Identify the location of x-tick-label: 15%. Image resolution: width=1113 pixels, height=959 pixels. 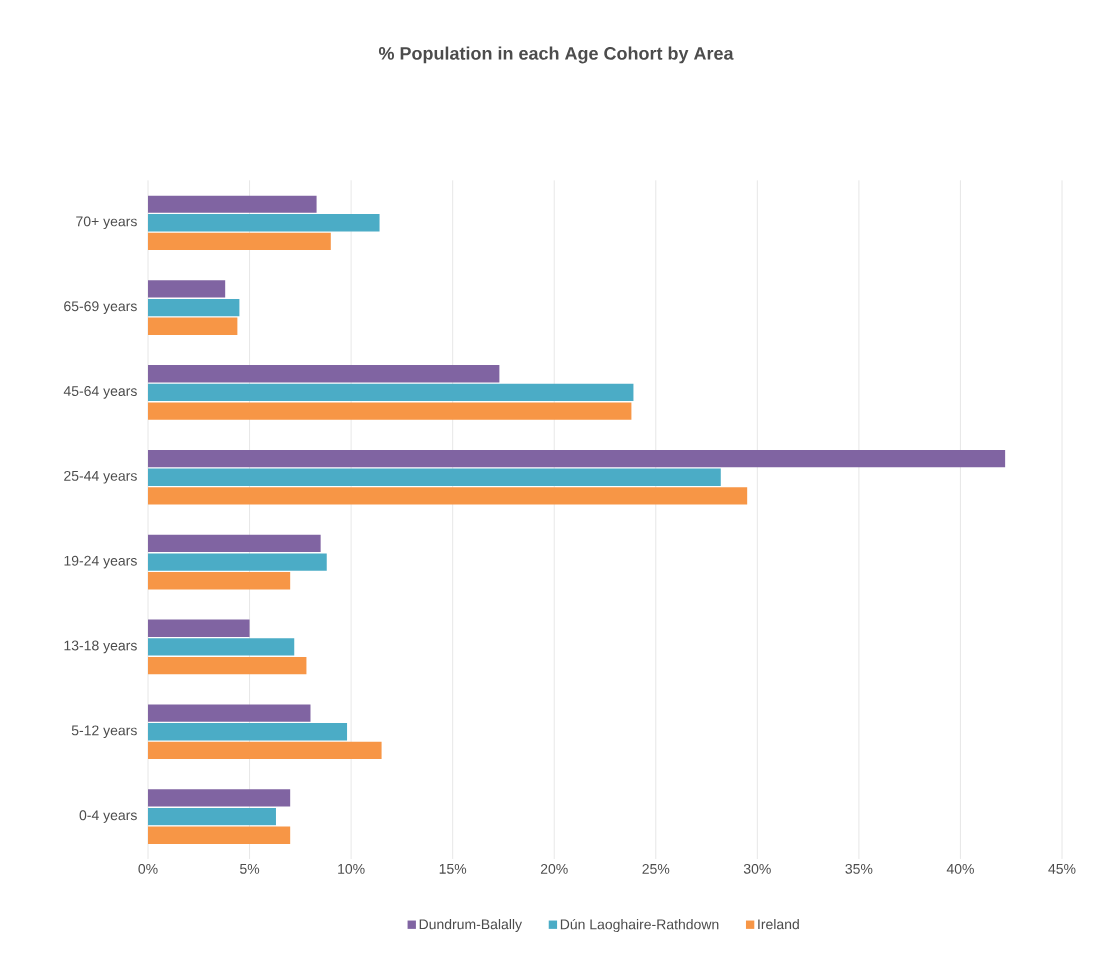
(453, 868).